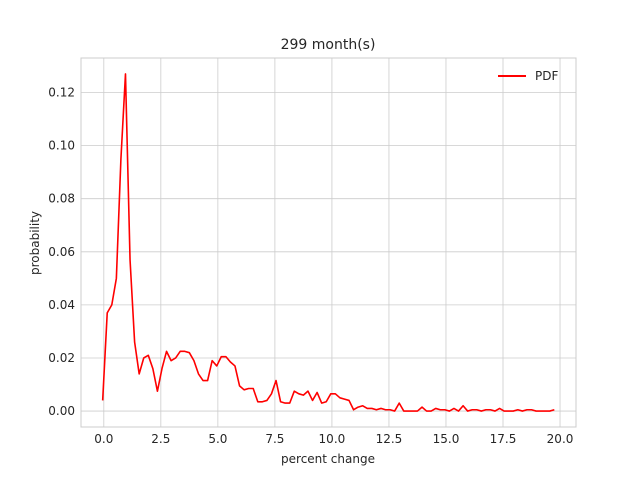 This screenshot has height=480, width=640. I want to click on x-tick-label: 12.5, so click(389, 439).